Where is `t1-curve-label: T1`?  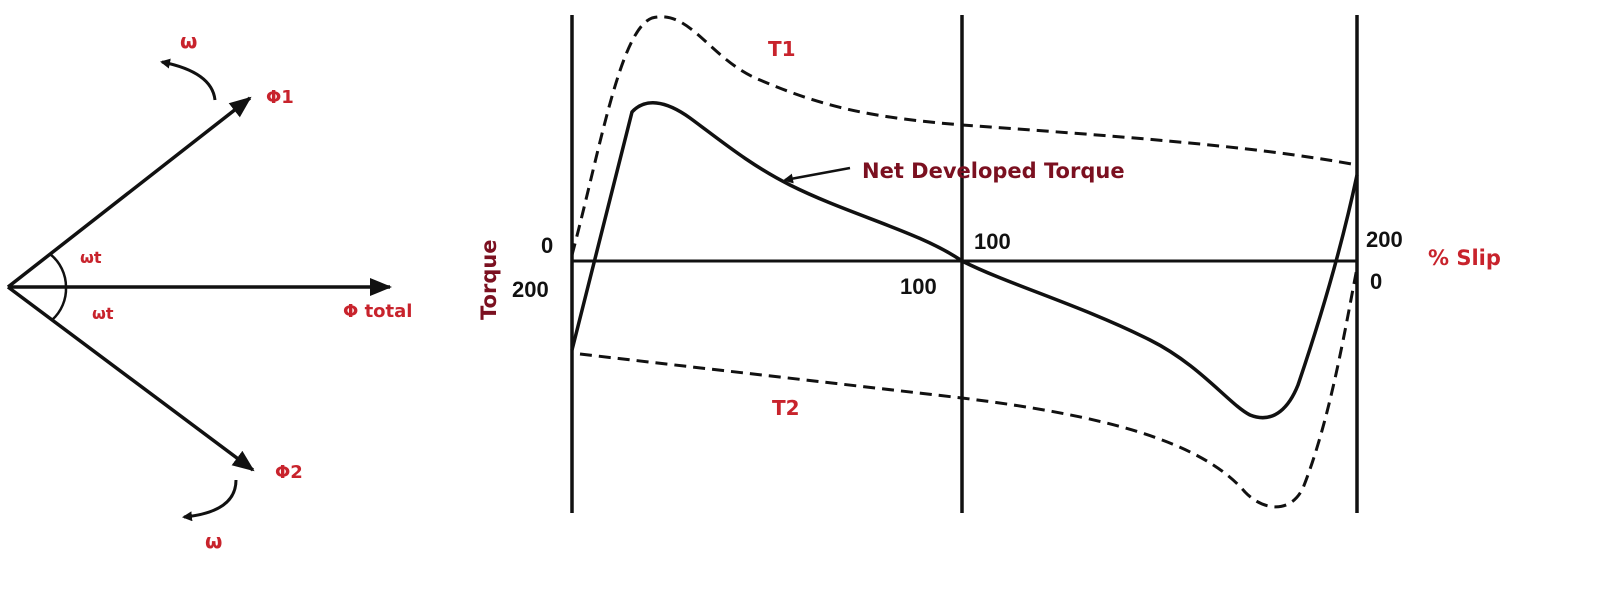 t1-curve-label: T1 is located at coordinates (782, 49).